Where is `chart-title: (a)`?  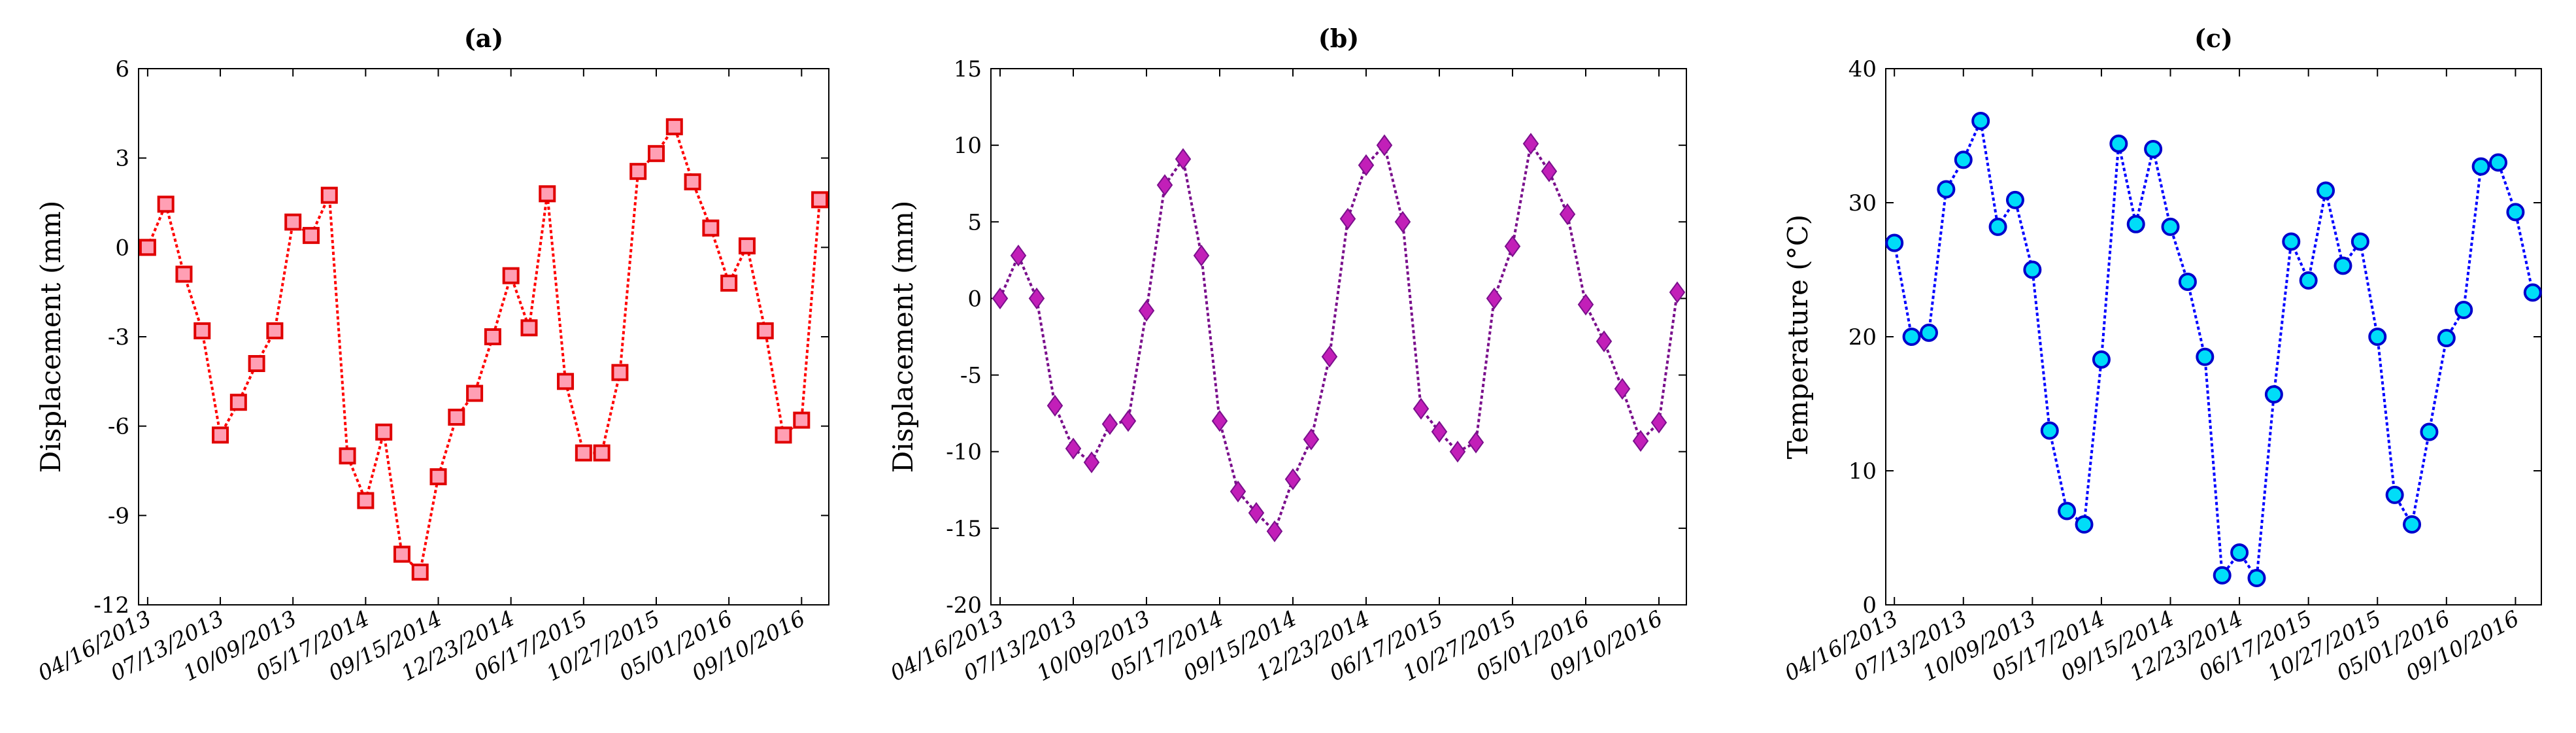
chart-title: (a) is located at coordinates (484, 39).